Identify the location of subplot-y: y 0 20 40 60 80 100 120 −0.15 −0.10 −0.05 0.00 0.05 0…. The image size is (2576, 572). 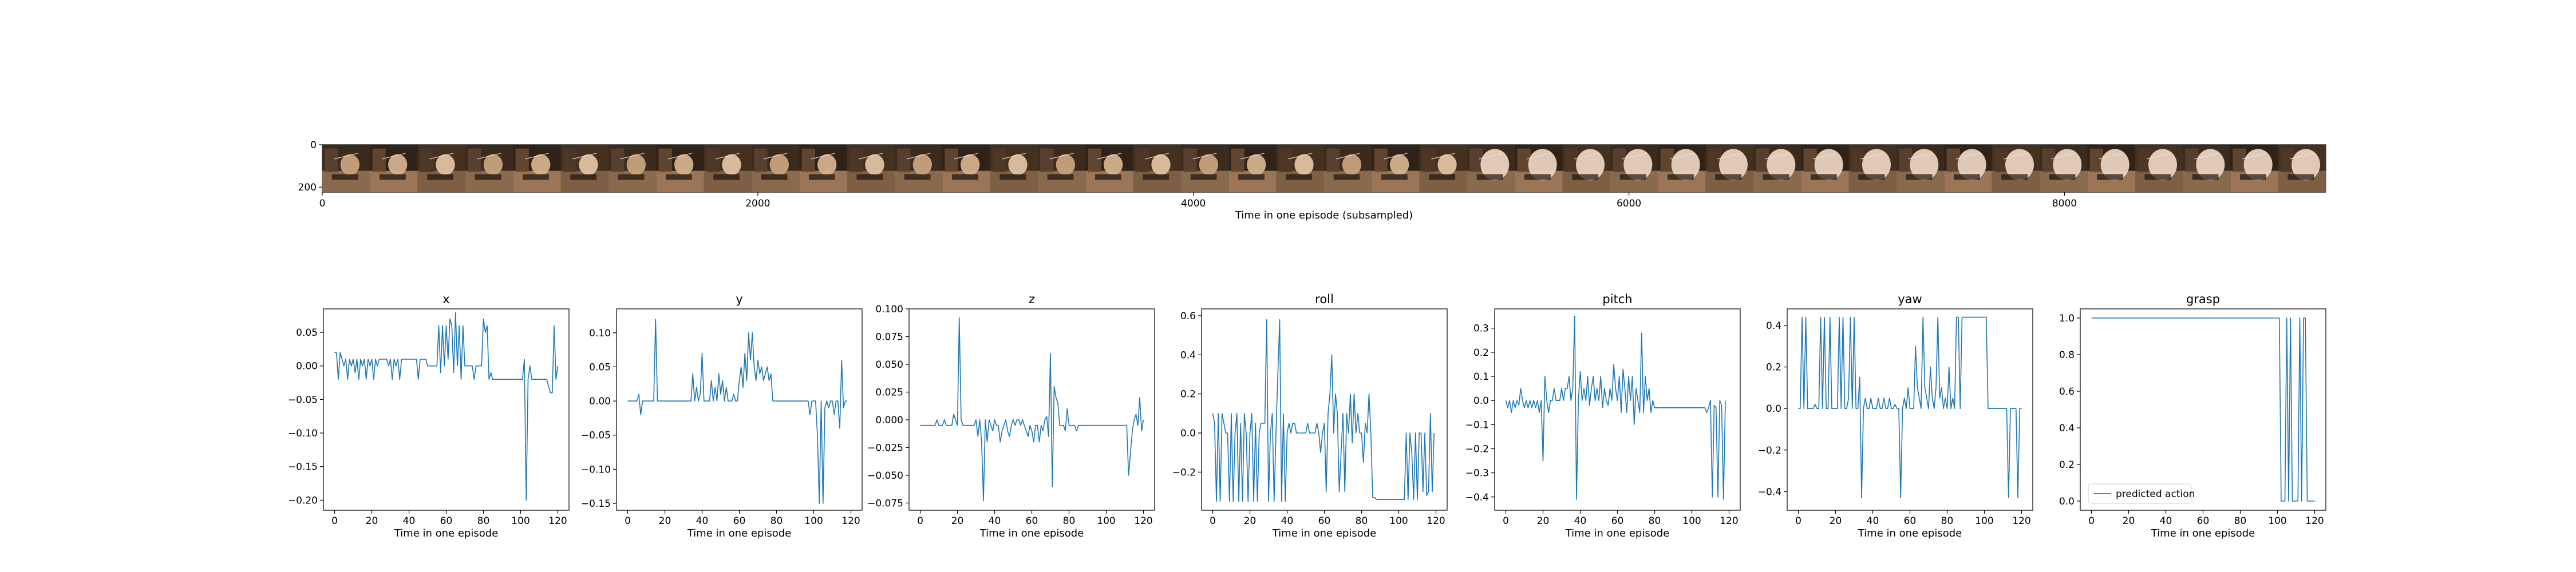
(722, 415).